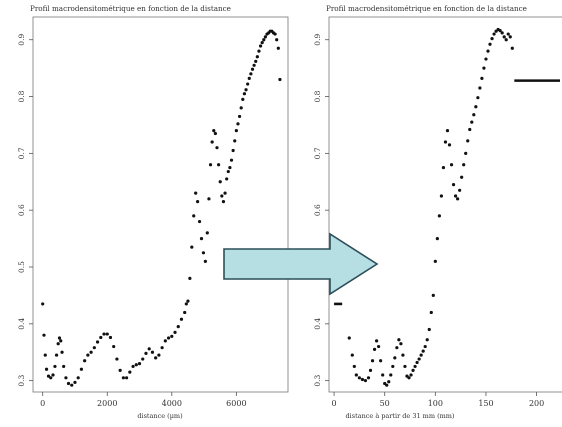 The width and height of the screenshot is (562, 427). I want to click on x-tick-label: 100, so click(435, 403).